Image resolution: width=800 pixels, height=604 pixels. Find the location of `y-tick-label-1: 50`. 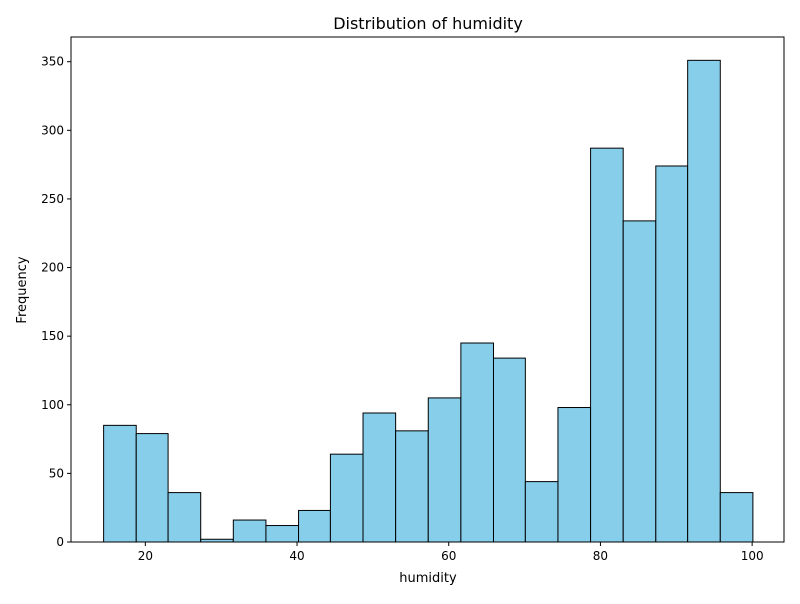

y-tick-label-1: 50 is located at coordinates (56, 473).